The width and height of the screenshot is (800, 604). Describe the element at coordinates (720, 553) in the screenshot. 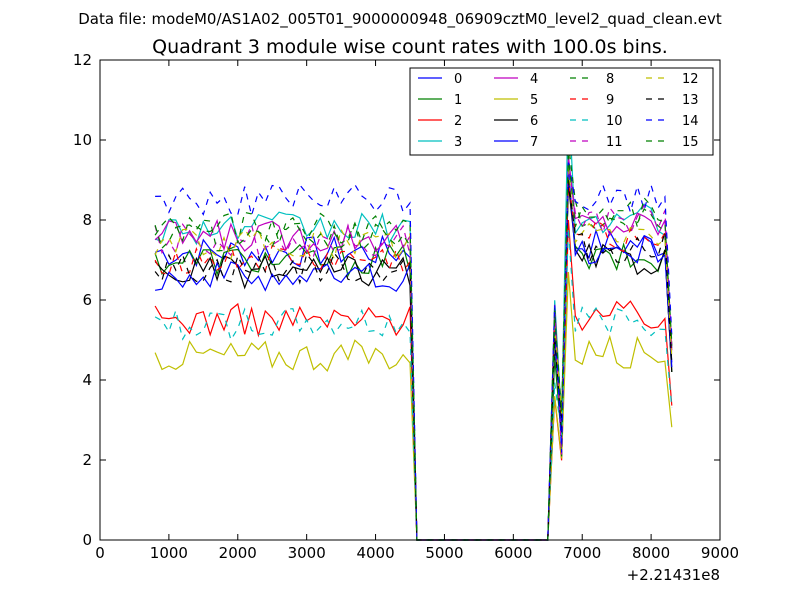

I see `x-tick-label: 9000` at that location.